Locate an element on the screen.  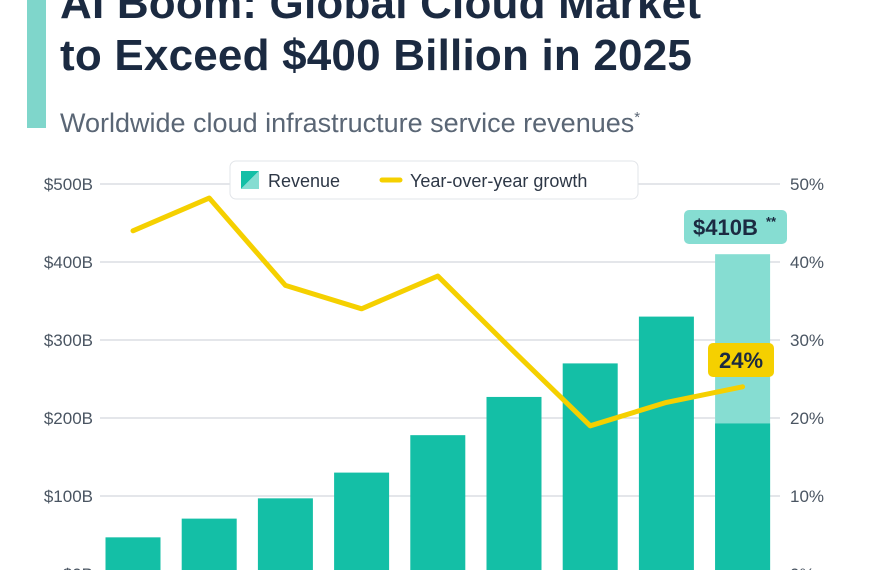
y-right-tick-label: 50% is located at coordinates (807, 184).